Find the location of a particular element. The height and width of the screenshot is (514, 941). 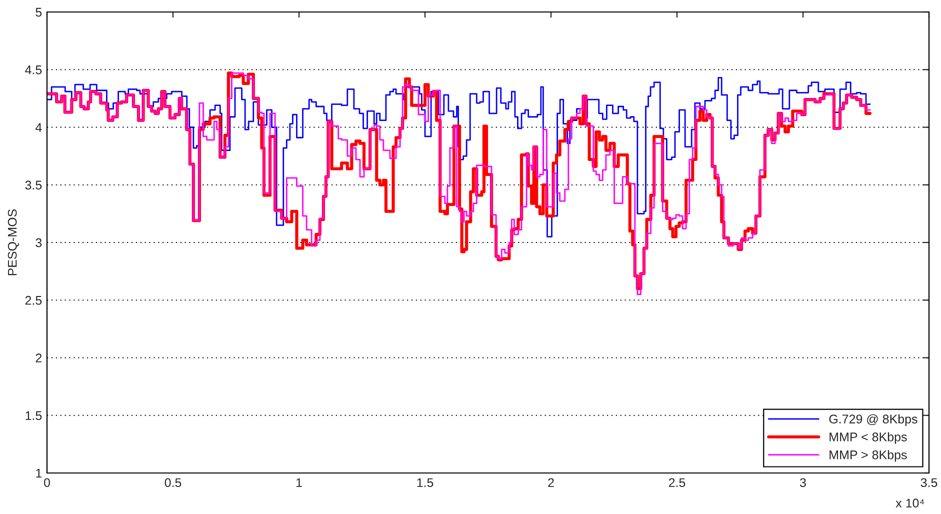

y-tick-label: 1.5 is located at coordinates (34, 415).